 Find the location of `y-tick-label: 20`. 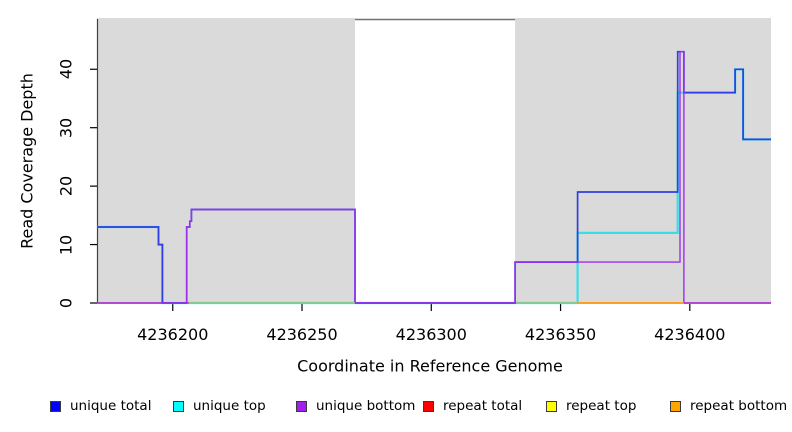

y-tick-label: 20 is located at coordinates (66, 186).